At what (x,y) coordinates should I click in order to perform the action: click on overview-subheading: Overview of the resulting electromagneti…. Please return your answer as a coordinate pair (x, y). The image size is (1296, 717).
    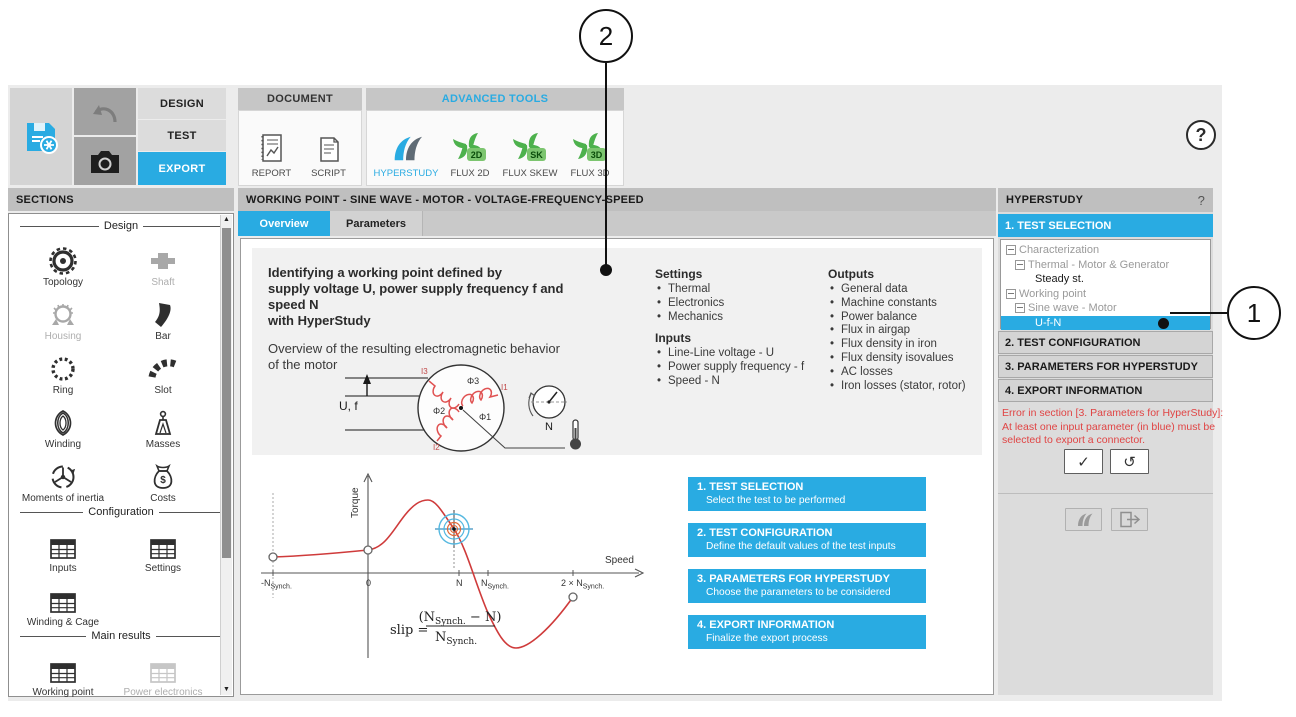
    Looking at the image, I should click on (414, 356).